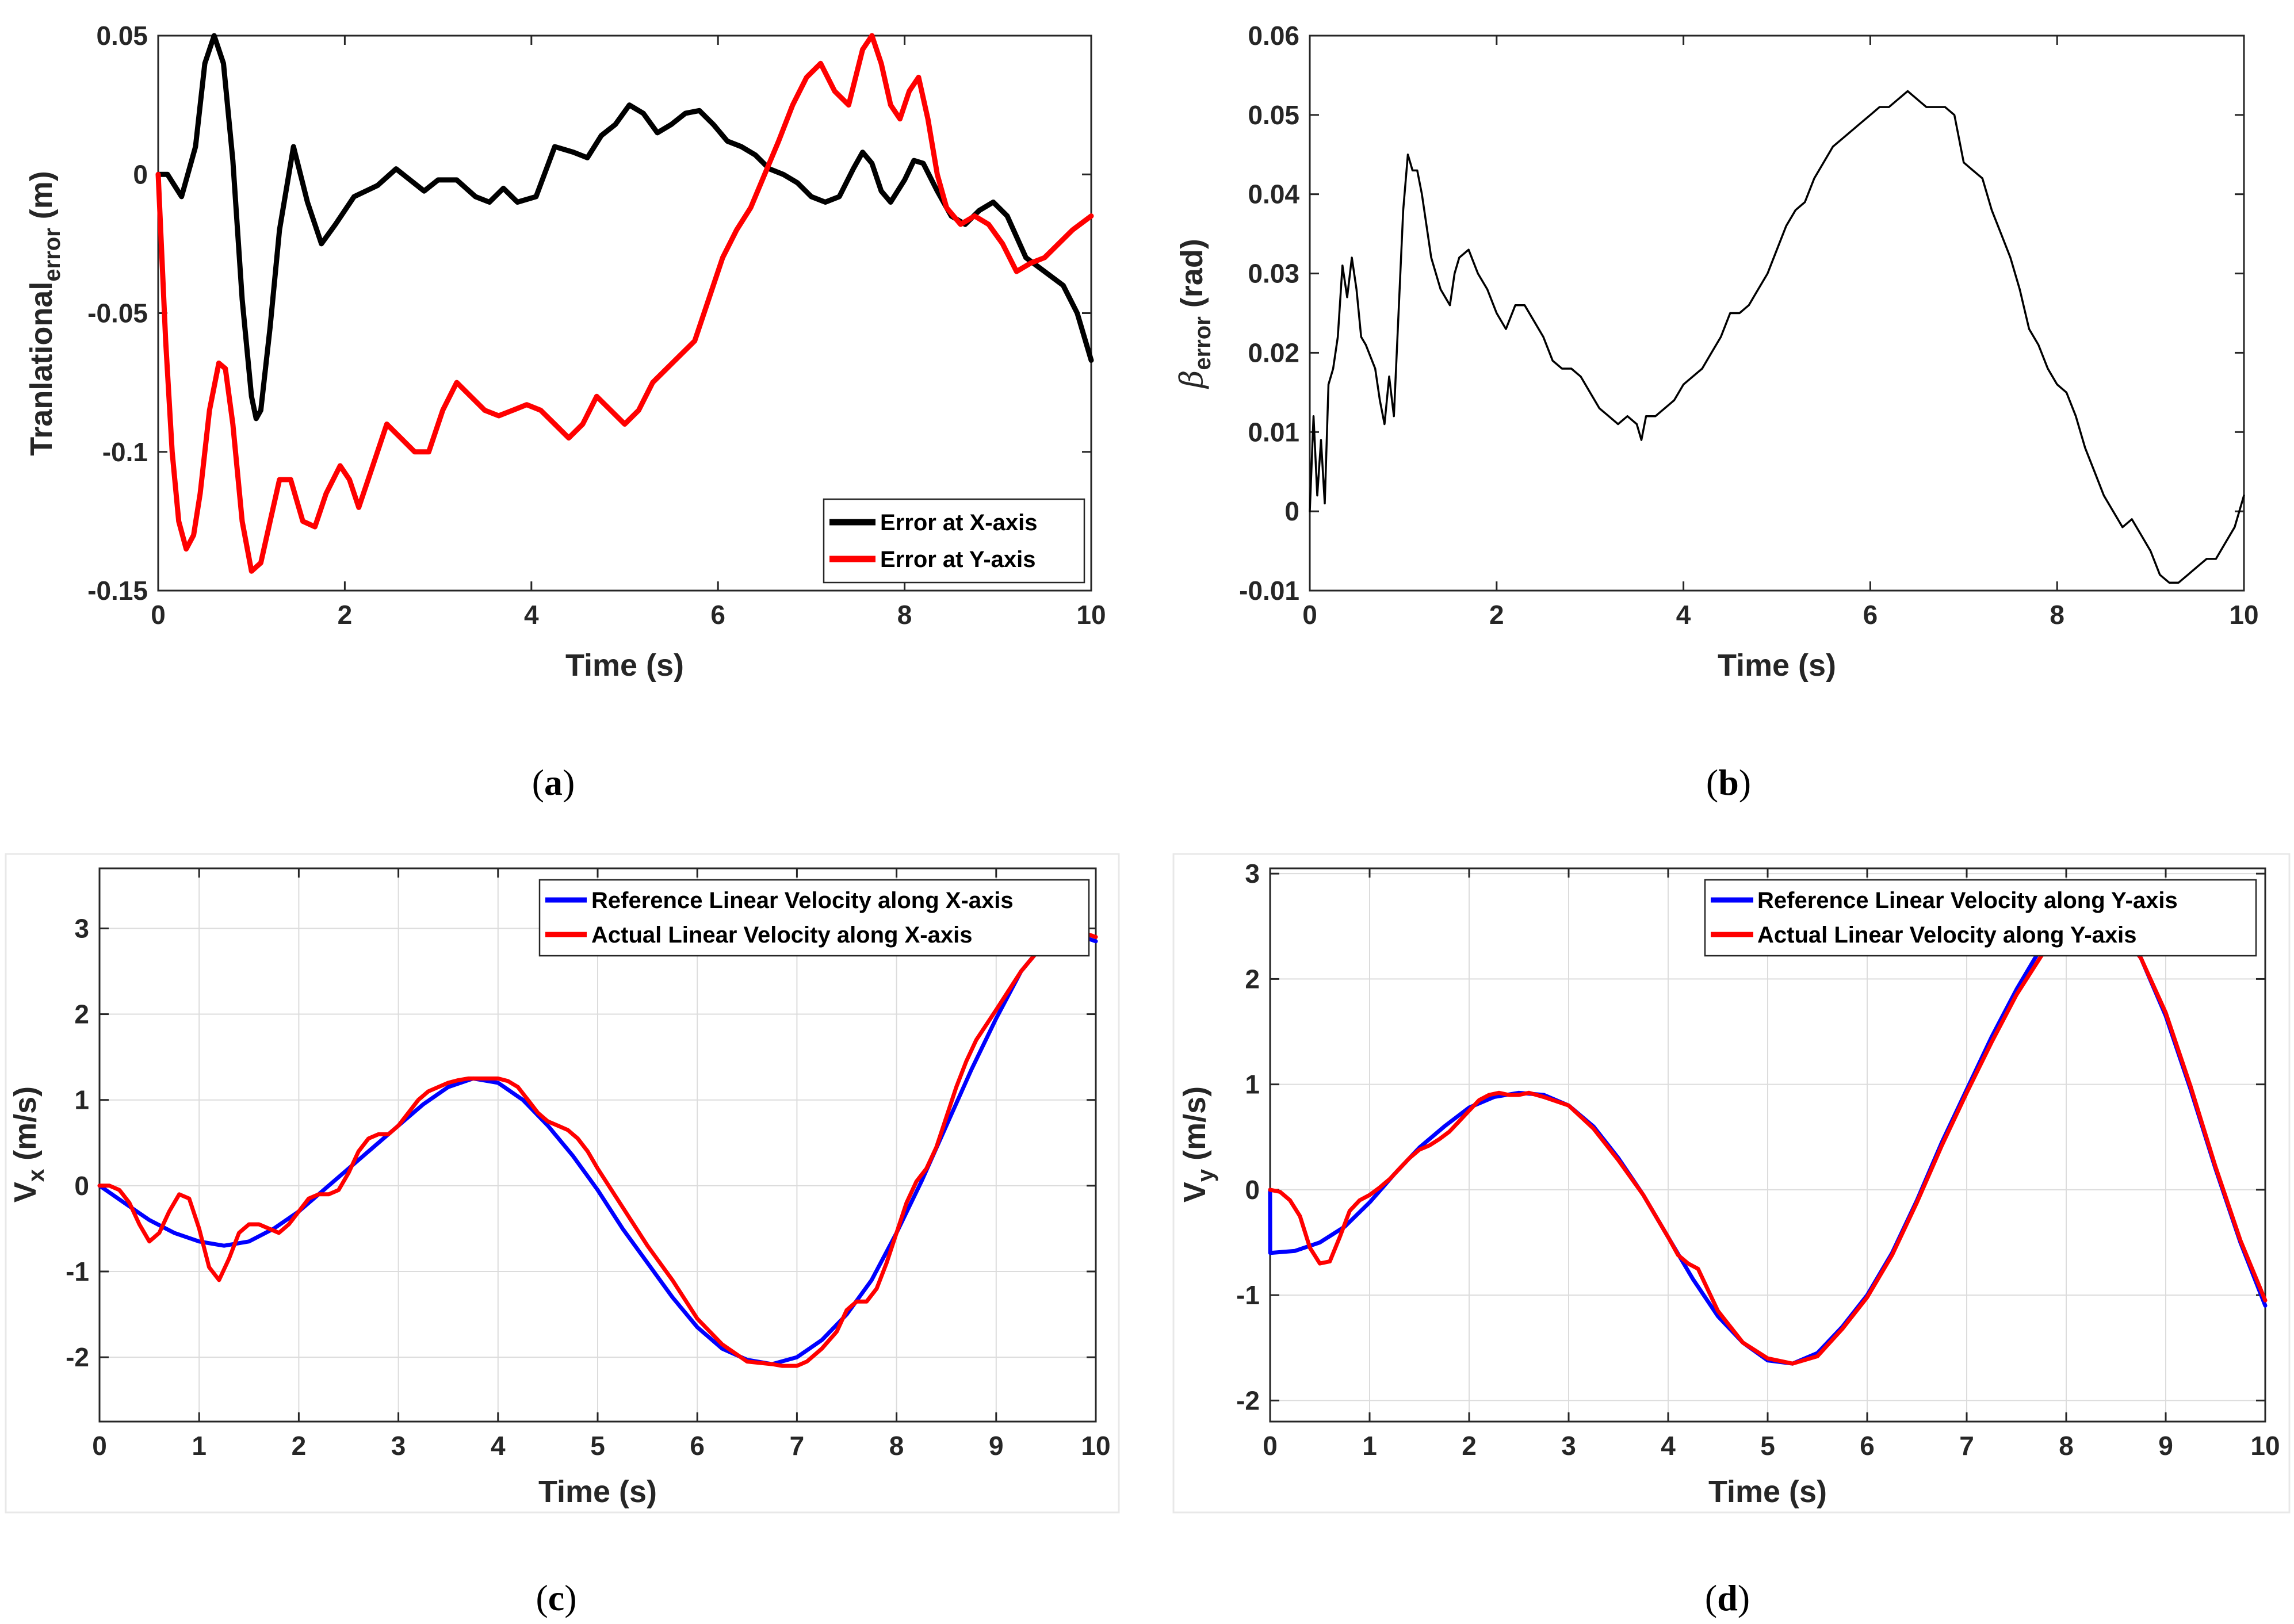  Describe the element at coordinates (531, 615) in the screenshot. I see `chart-a-xtick-label: 4` at that location.